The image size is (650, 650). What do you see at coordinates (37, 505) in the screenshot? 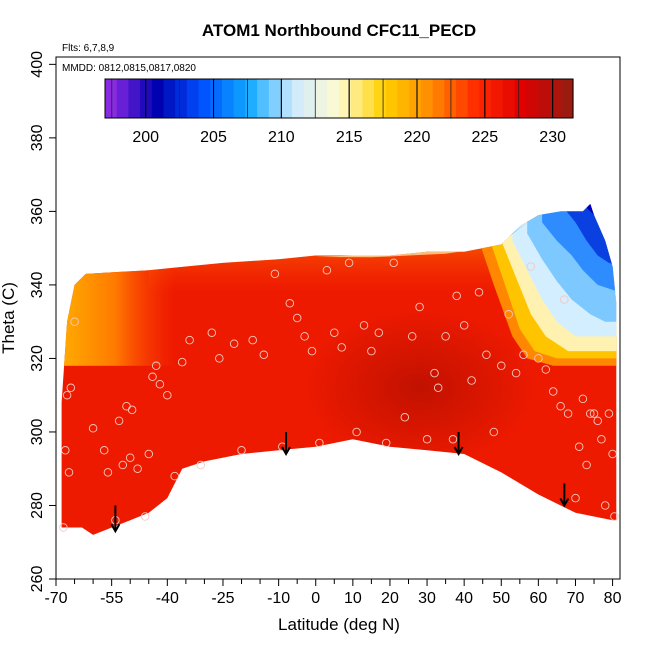
I see `y-tick-label: 280` at bounding box center [37, 505].